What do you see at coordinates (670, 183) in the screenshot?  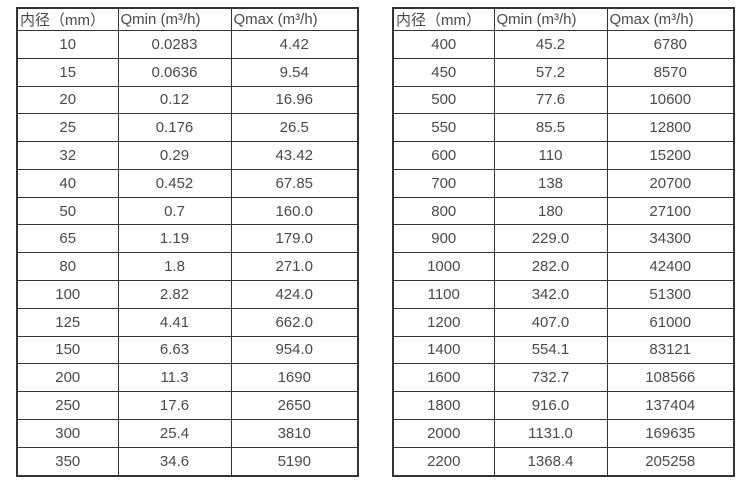 I see `table-cell: 20700` at bounding box center [670, 183].